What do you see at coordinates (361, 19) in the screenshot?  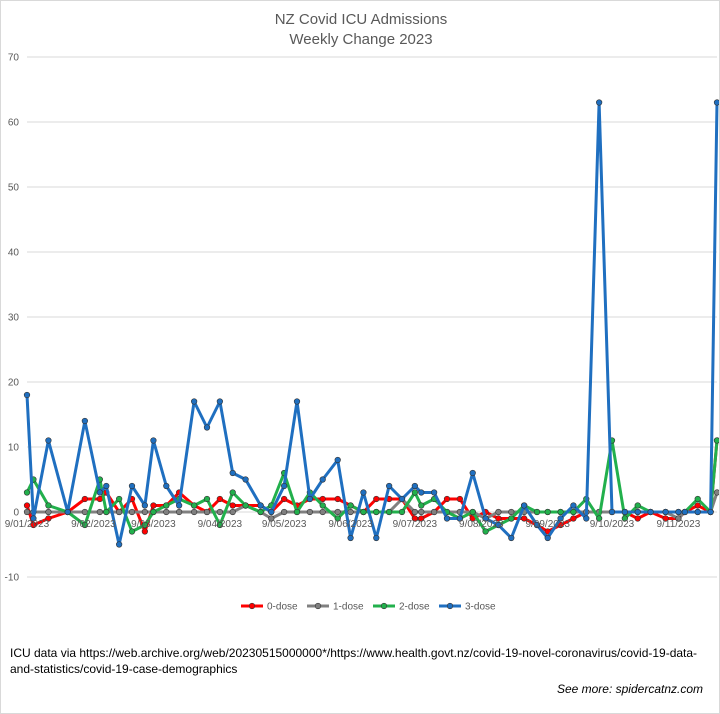 I see `chart-title: NZ Covid ICU Admissions` at bounding box center [361, 19].